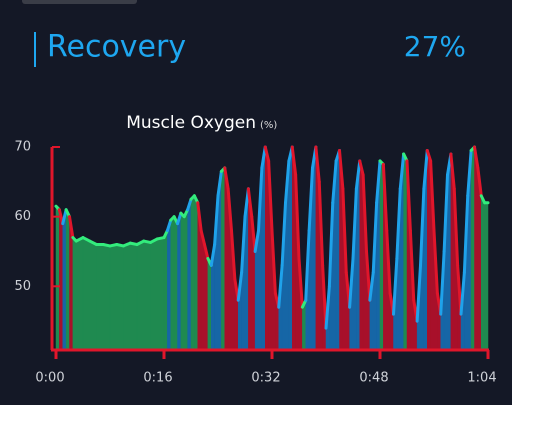 The height and width of the screenshot is (438, 538). Describe the element at coordinates (191, 123) in the screenshot. I see `chart-title: Muscle Oxygen` at that location.